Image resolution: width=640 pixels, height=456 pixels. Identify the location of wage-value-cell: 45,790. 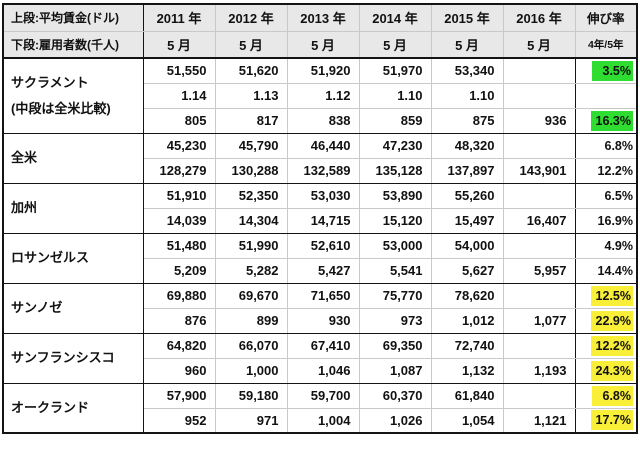
(251, 145).